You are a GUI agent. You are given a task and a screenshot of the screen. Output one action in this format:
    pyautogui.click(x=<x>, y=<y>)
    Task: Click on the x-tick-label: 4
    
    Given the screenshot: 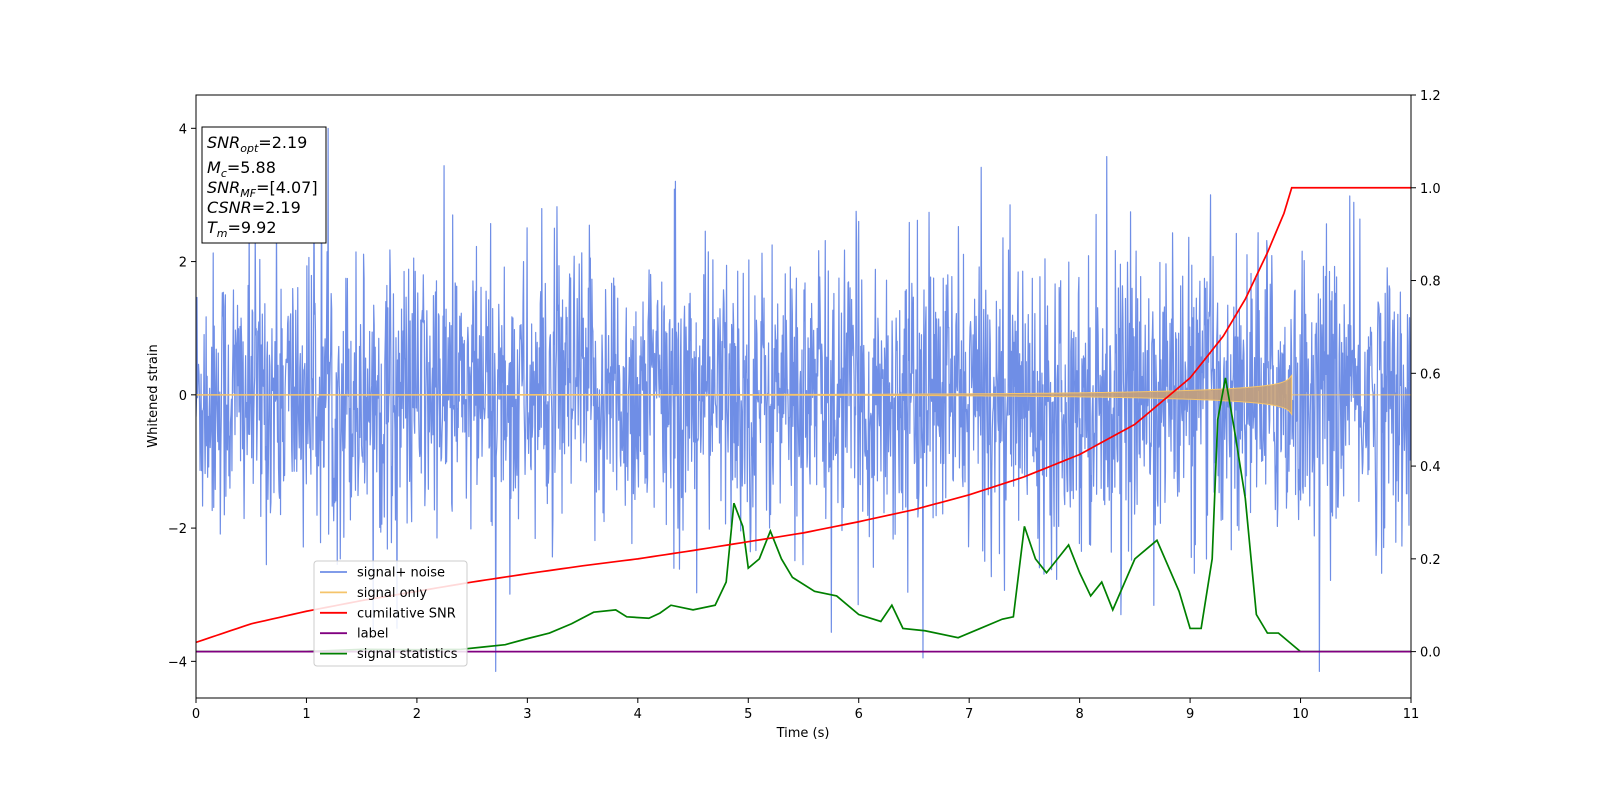 What is the action you would take?
    pyautogui.click(x=638, y=714)
    